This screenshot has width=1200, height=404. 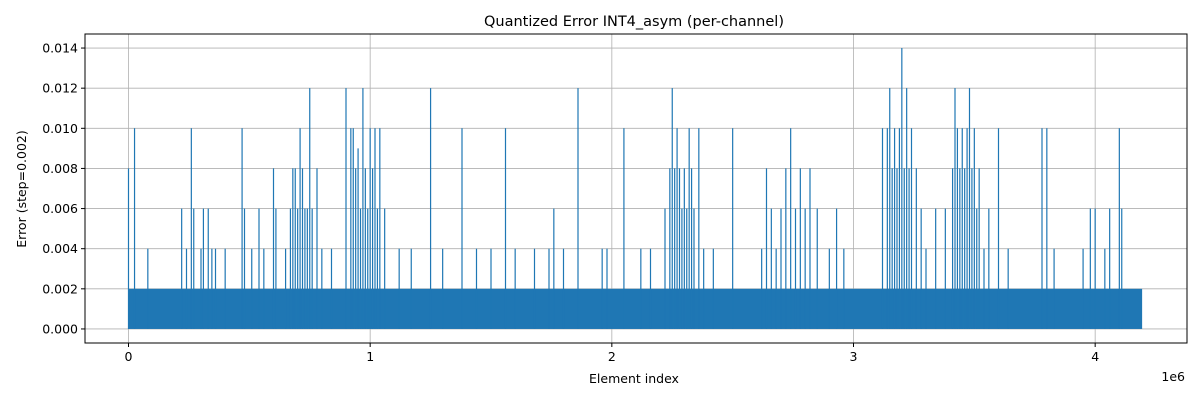 I want to click on x-tick-label: 2, so click(x=612, y=356).